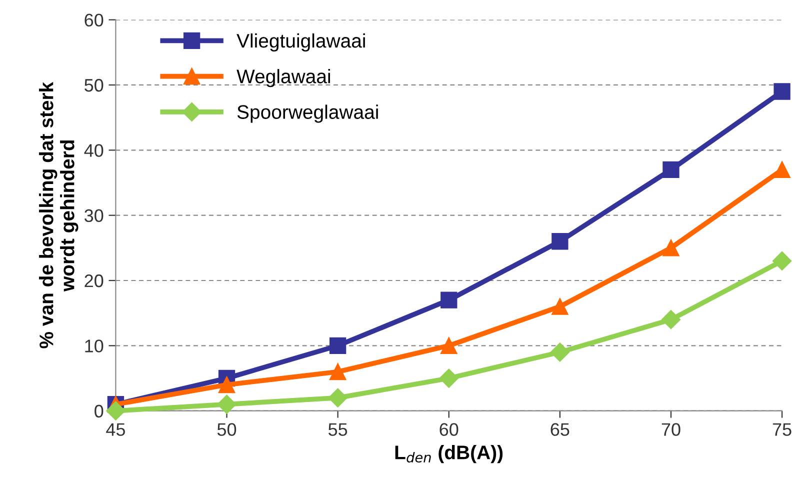  Describe the element at coordinates (307, 113) in the screenshot. I see `legend-label: Spoorweglawaai` at that location.